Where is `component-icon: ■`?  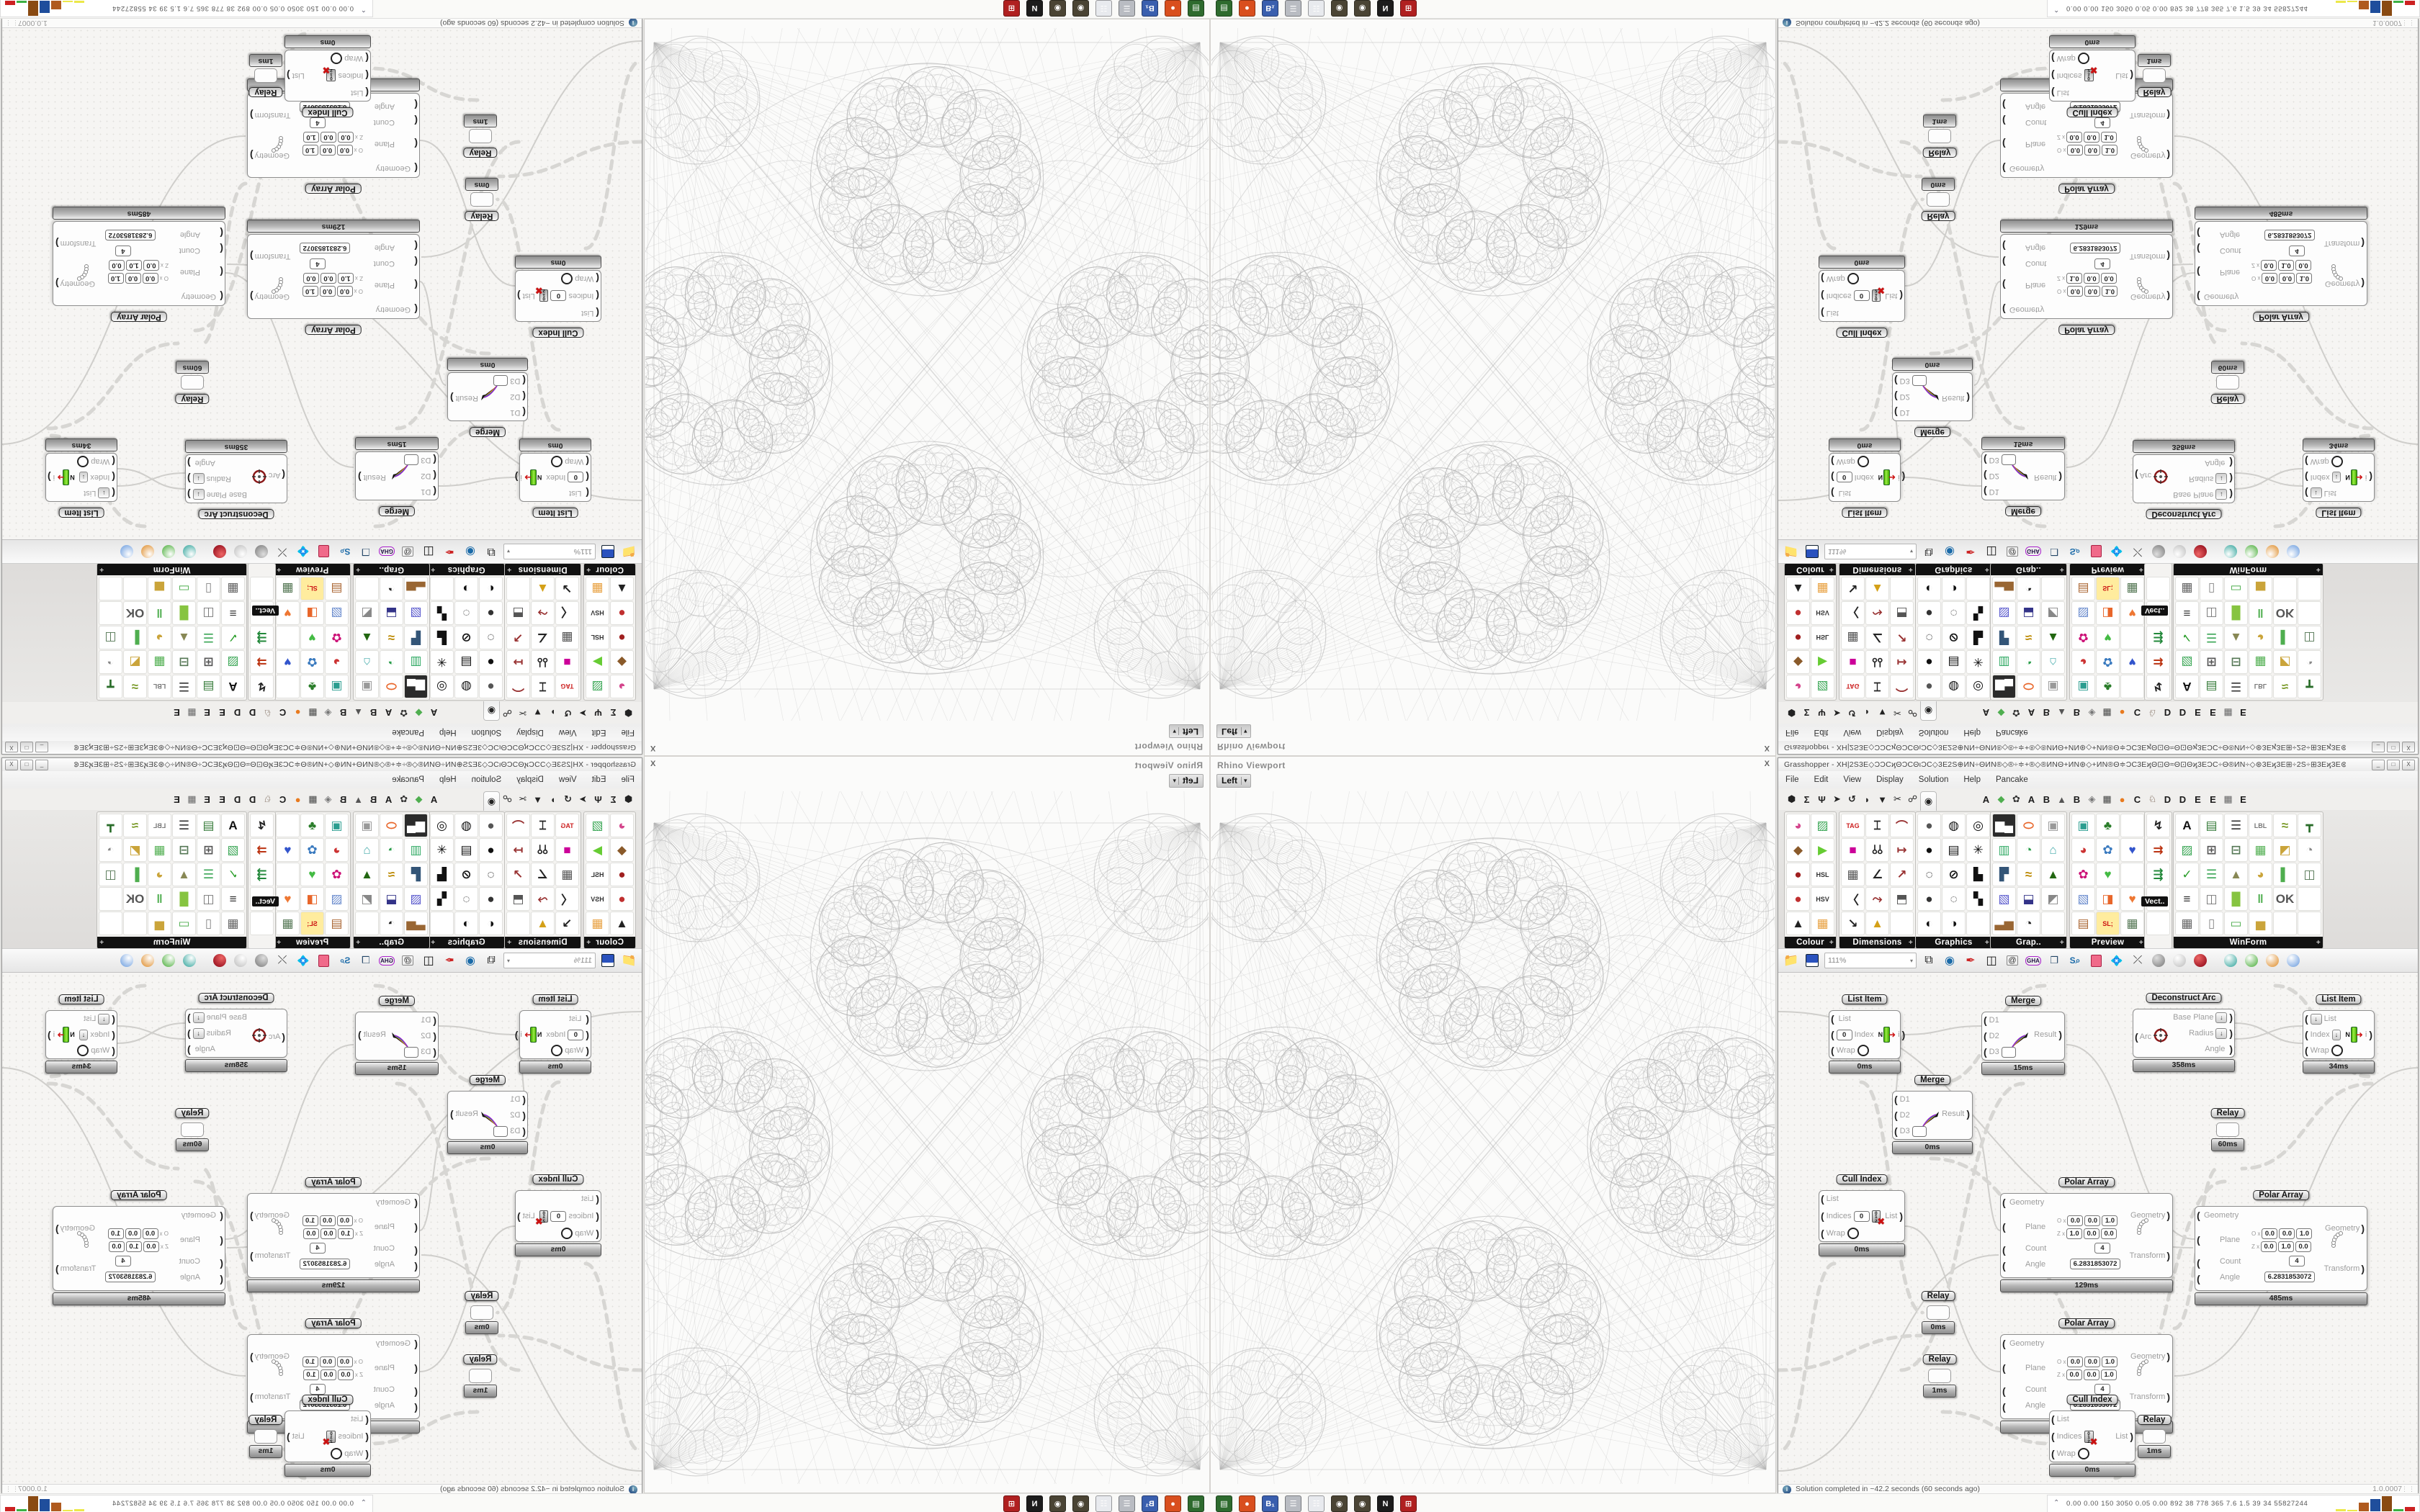
component-icon: ■ is located at coordinates (1853, 662).